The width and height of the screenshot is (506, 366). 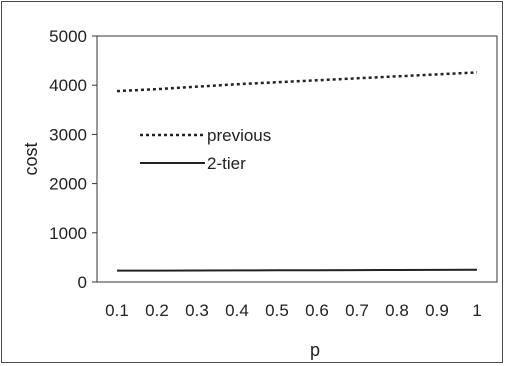 What do you see at coordinates (157, 310) in the screenshot?
I see `x-tick-label: 0.2` at bounding box center [157, 310].